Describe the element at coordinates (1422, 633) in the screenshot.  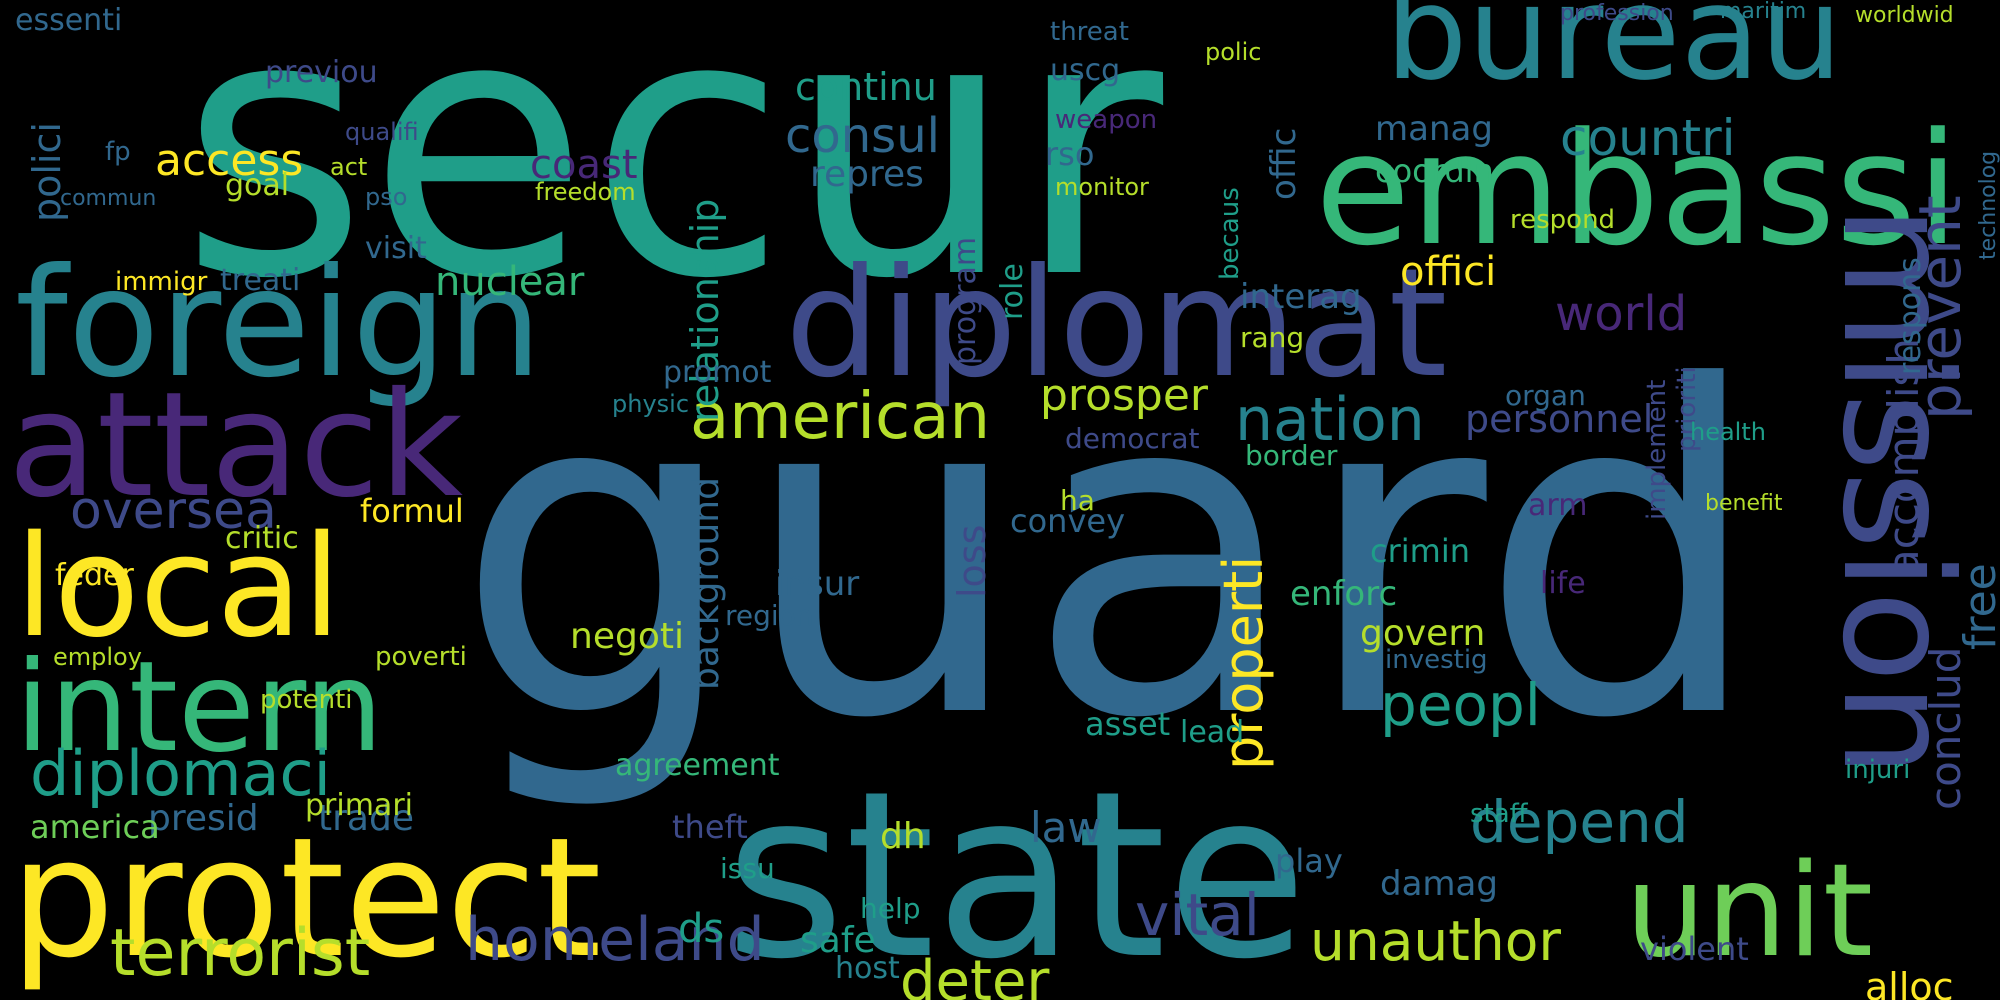
I see `word: govern` at that location.